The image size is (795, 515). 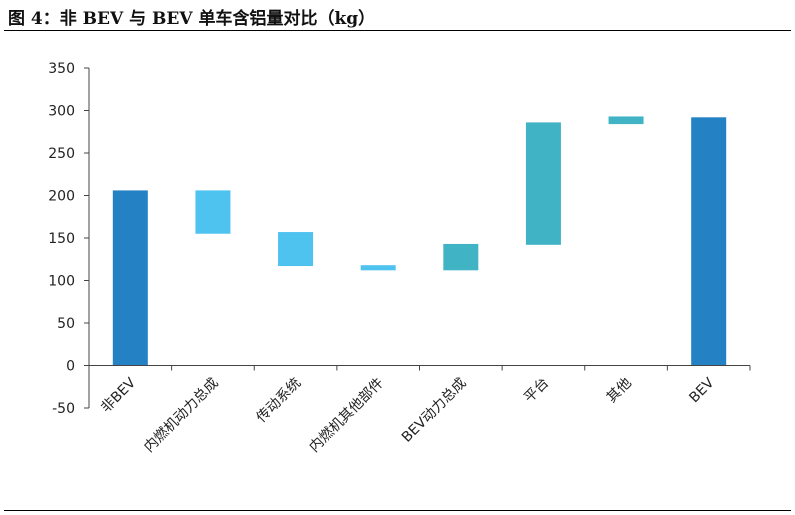 What do you see at coordinates (278, 400) in the screenshot?
I see `x-category-label: 传动系统` at bounding box center [278, 400].